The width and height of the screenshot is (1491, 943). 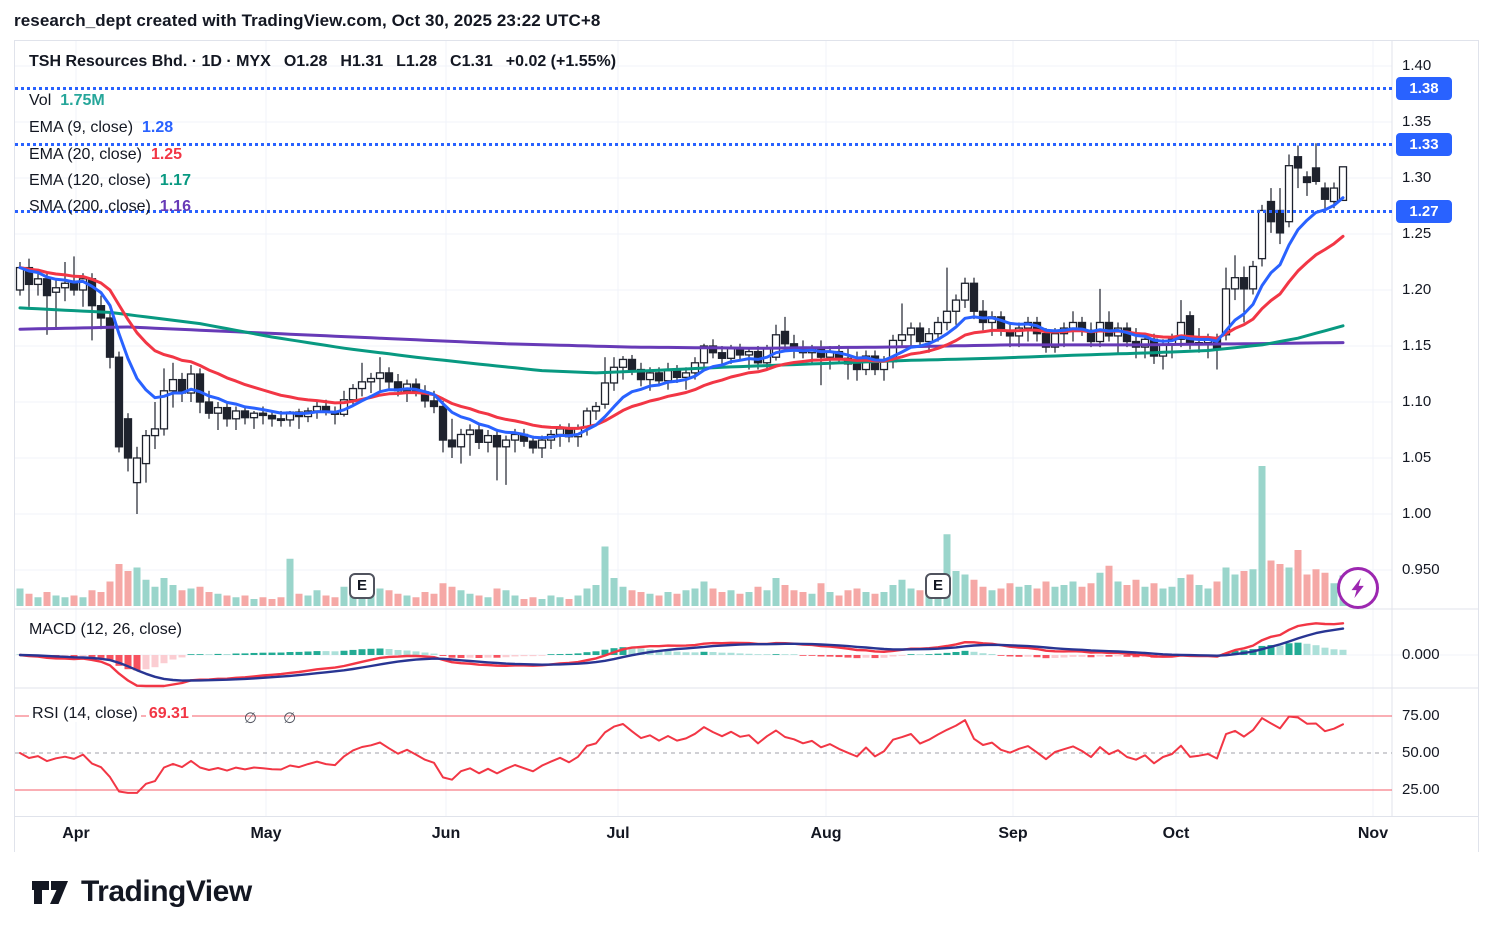 What do you see at coordinates (1424, 88) in the screenshot?
I see `alert-price-badge: 1.38` at bounding box center [1424, 88].